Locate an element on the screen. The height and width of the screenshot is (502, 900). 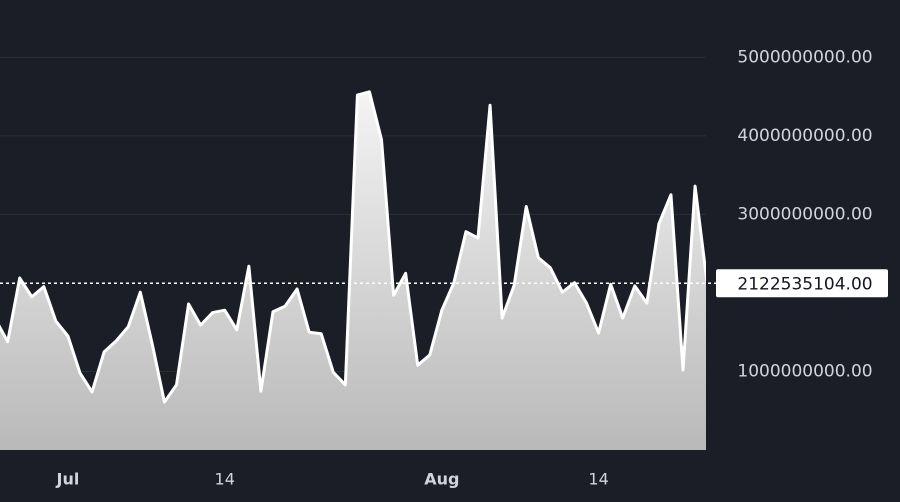
x-tick-label: Jul is located at coordinates (68, 479).